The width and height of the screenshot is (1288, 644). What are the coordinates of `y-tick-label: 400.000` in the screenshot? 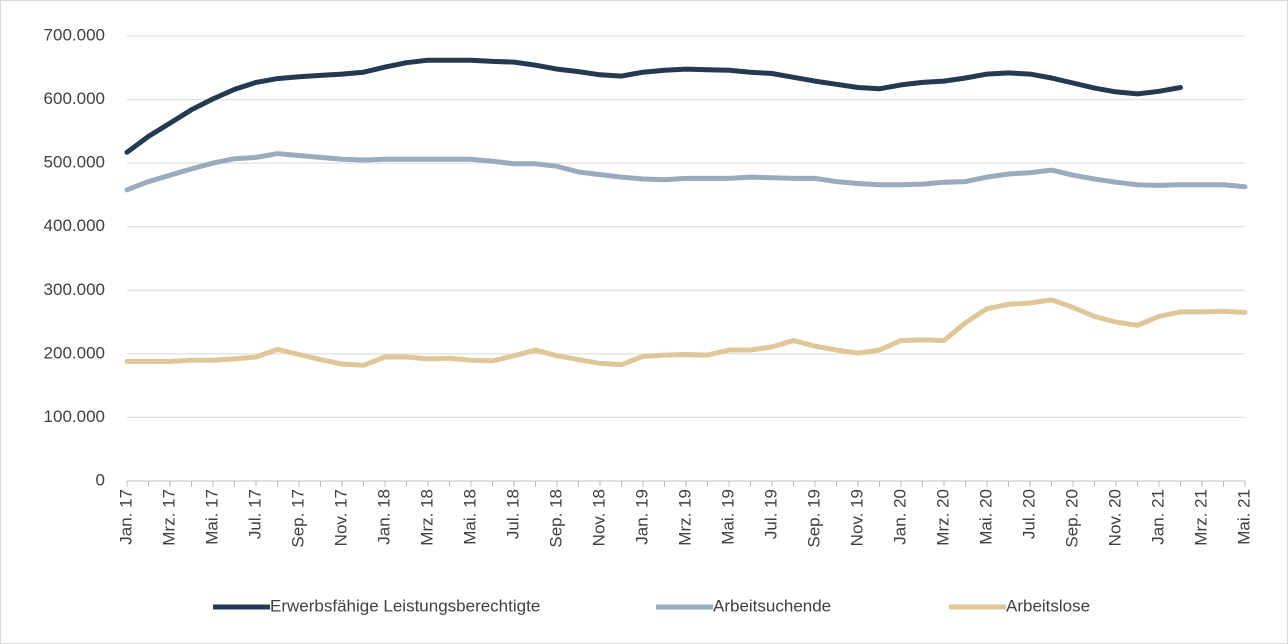 It's located at (74, 225).